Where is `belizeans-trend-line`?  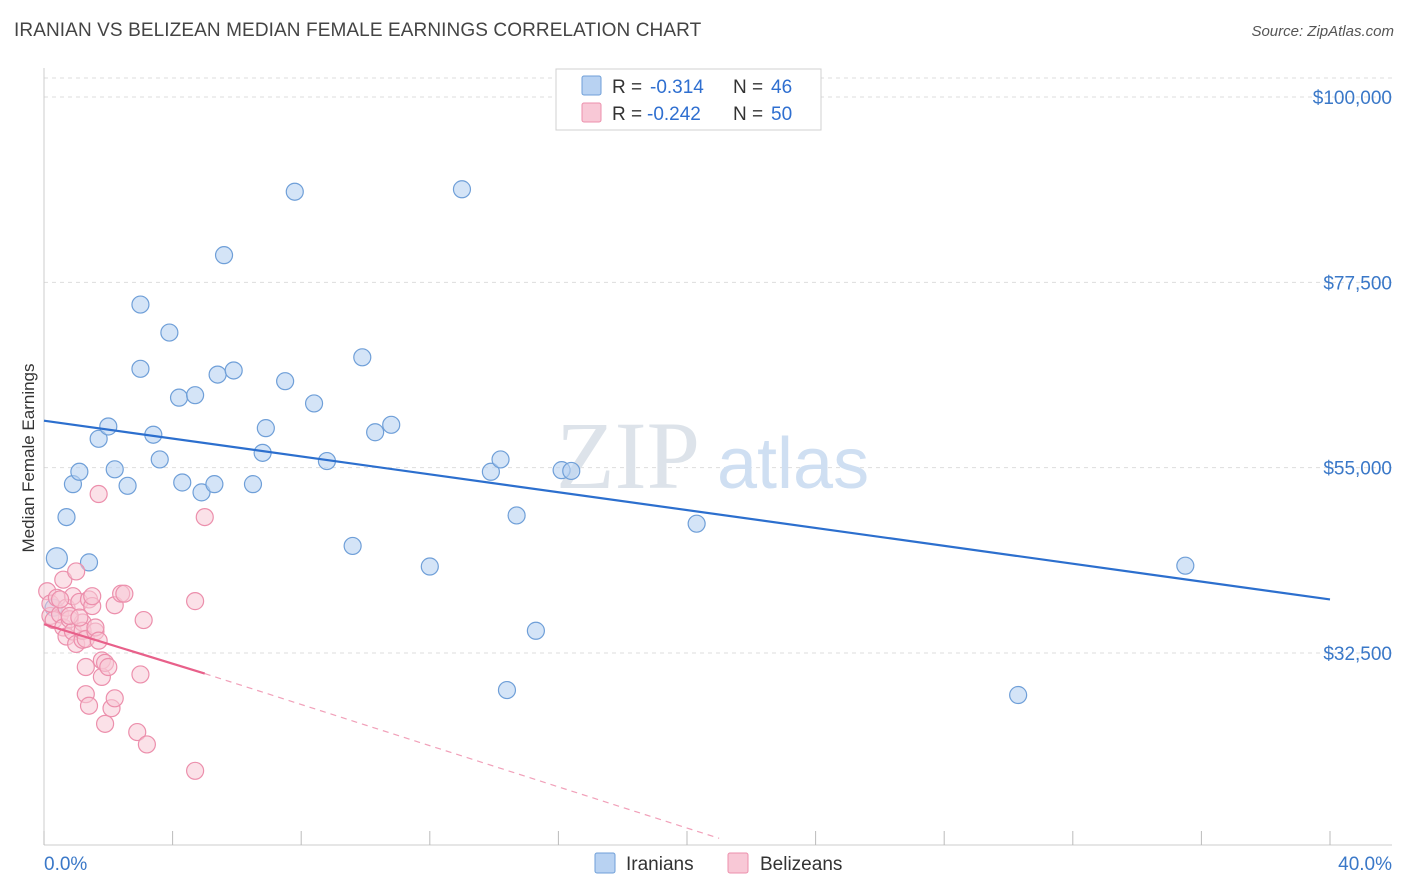
belizeans-trend-line is located at coordinates (124, 649).